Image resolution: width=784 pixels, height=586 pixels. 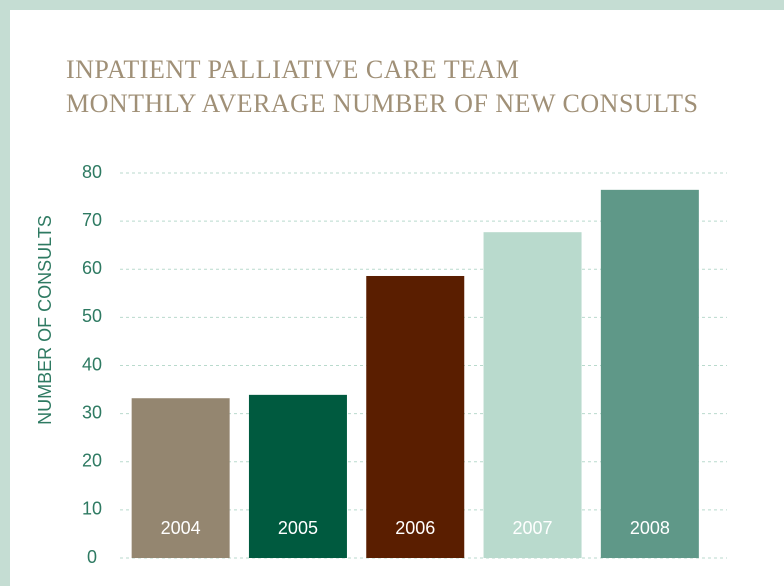 What do you see at coordinates (292, 69) in the screenshot?
I see `chart-title: INPATIENT PALLIATIVE CARE TEAM` at bounding box center [292, 69].